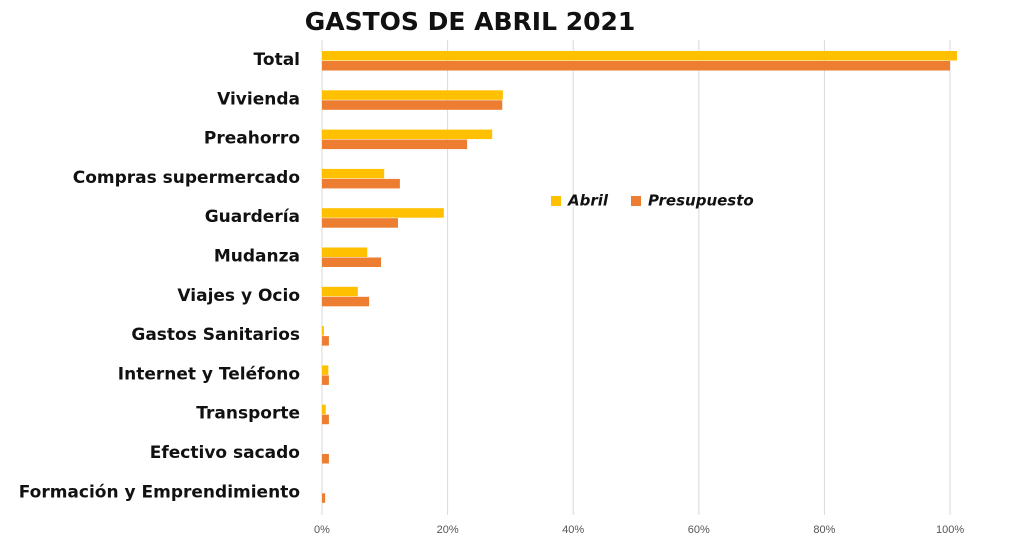 The height and width of the screenshot is (539, 1024). Describe the element at coordinates (824, 530) in the screenshot. I see `x-tick-label: 80%` at that location.